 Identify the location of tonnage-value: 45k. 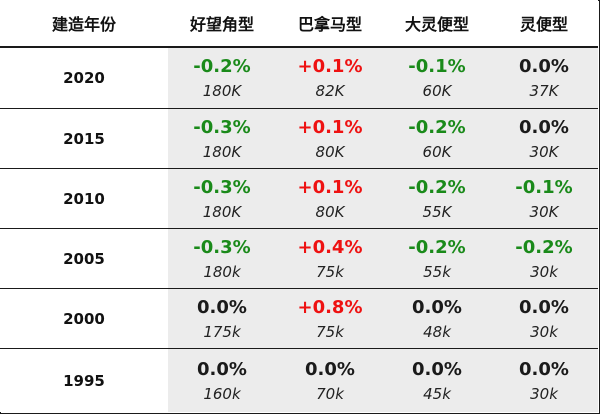
(437, 393).